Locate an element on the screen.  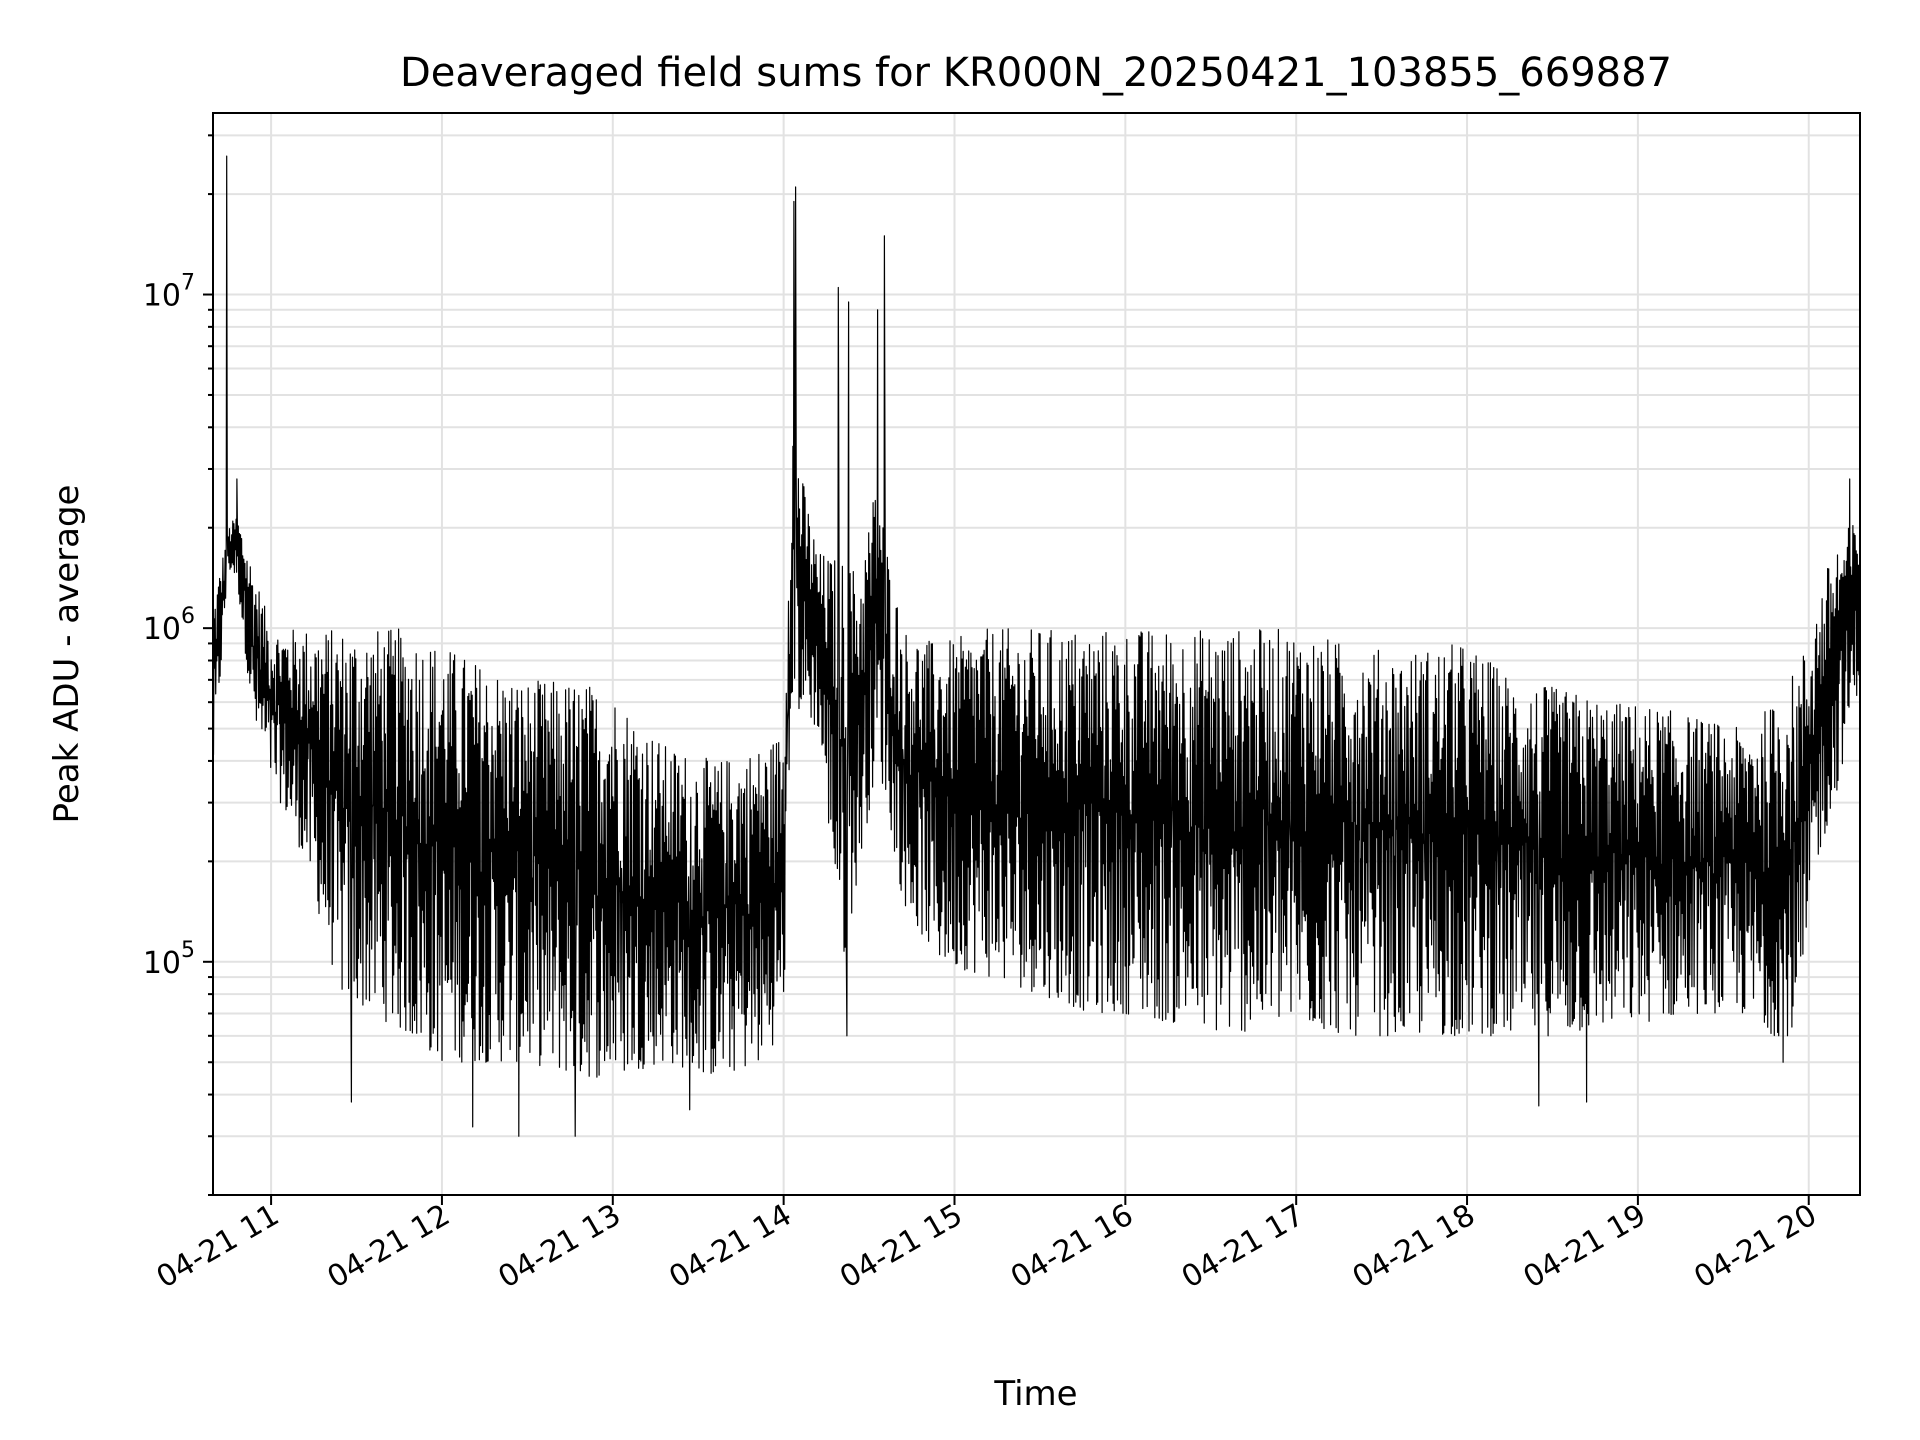
y-tick-label: 10⁷ is located at coordinates (169, 292).